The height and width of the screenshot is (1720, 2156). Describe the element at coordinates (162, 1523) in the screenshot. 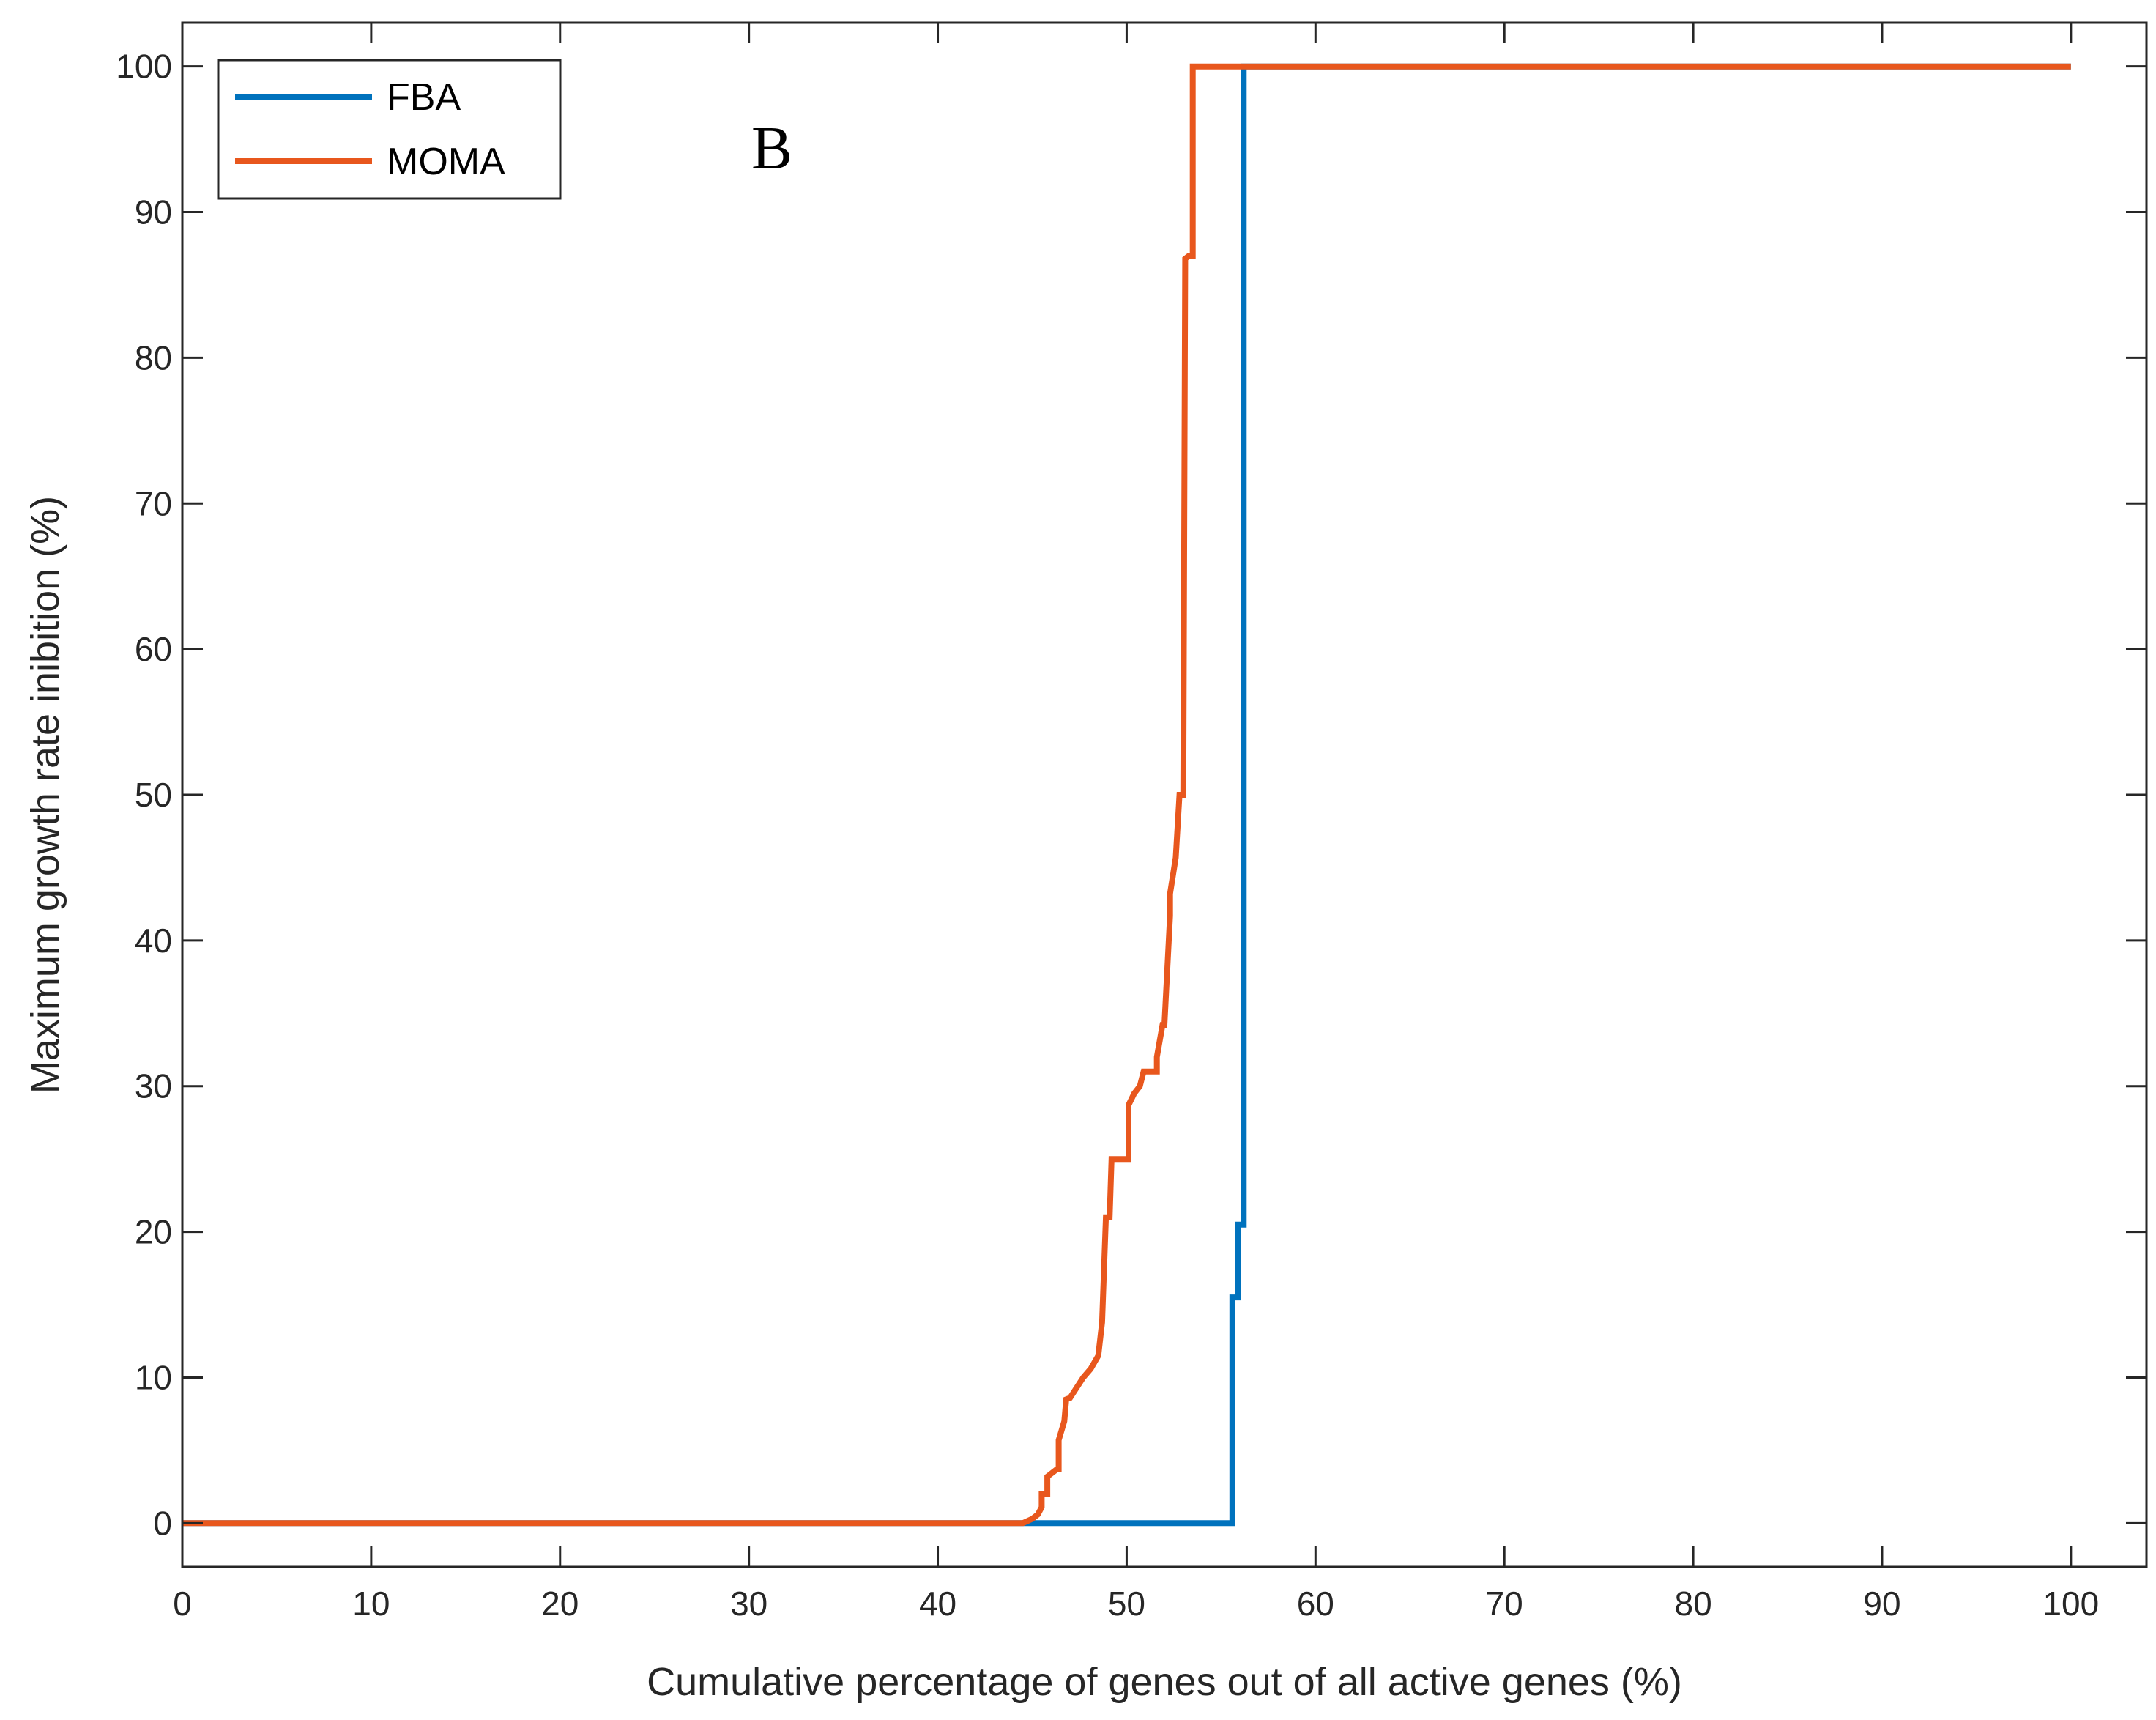

I see `y-tick-label-0: 0` at that location.